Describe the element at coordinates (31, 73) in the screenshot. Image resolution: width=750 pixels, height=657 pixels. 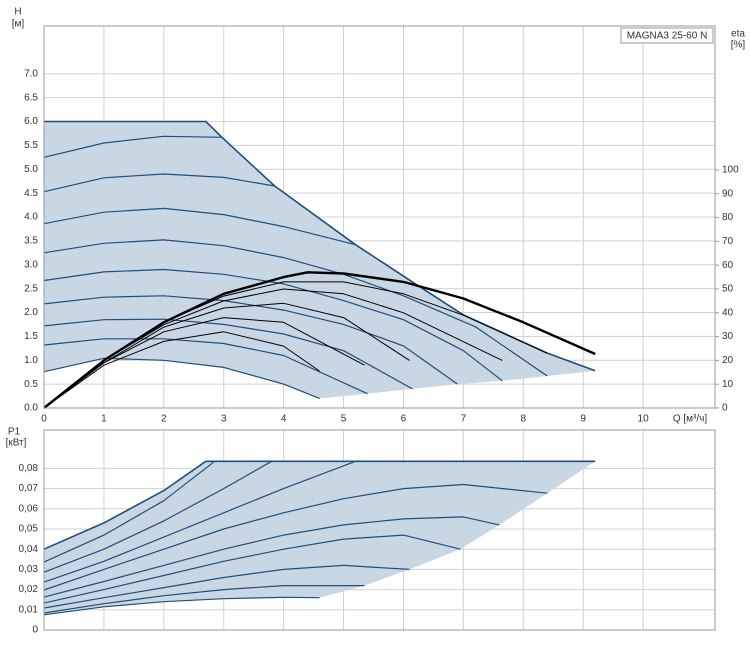
I see `y-tick-label: 7.0` at that location.